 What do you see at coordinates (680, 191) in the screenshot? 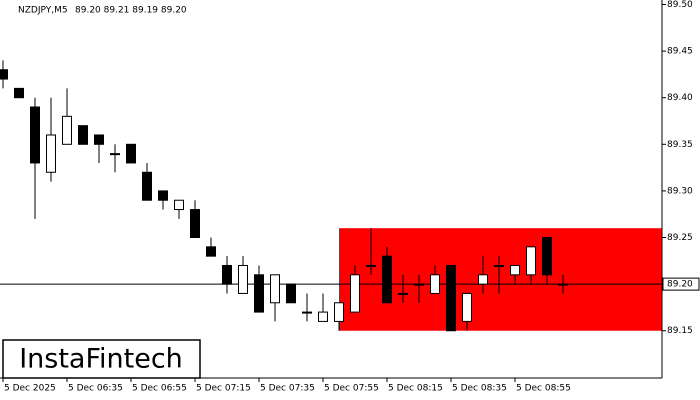
I see `y-tick-label: 89.30` at bounding box center [680, 191].